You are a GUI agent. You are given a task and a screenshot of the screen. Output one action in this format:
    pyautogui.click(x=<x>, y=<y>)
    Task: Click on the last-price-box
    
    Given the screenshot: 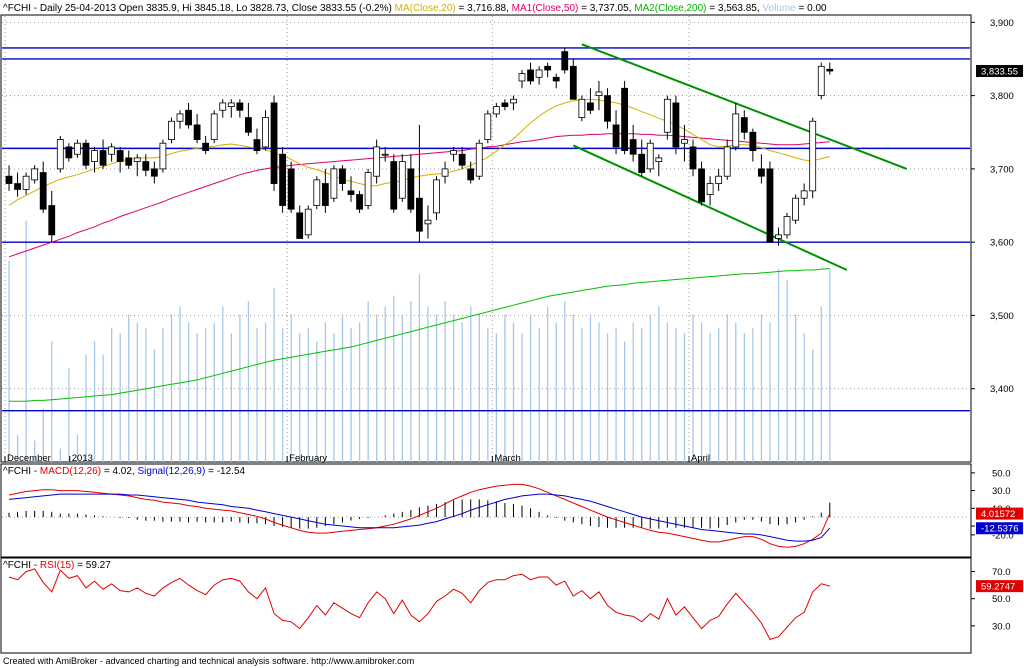 What is the action you would take?
    pyautogui.click(x=999, y=71)
    